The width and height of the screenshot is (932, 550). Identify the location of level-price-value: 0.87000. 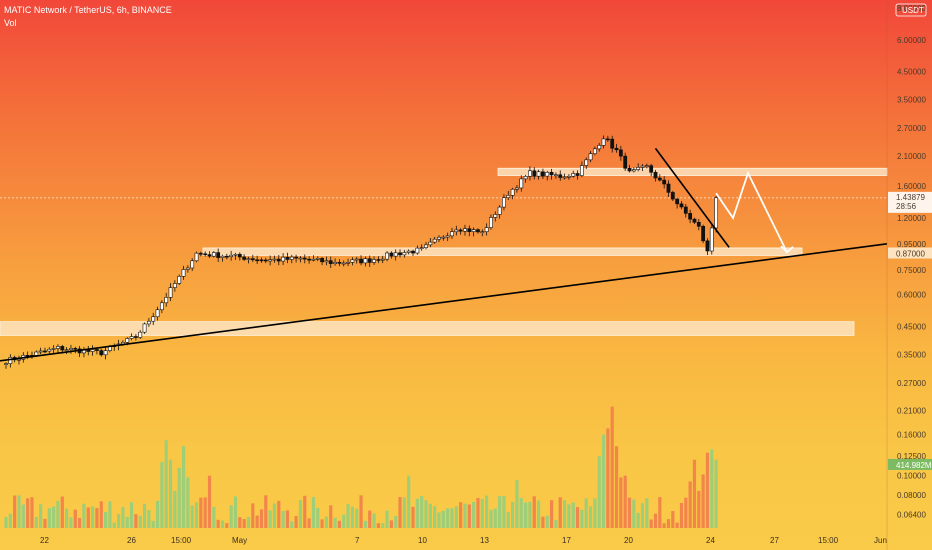
(910, 254).